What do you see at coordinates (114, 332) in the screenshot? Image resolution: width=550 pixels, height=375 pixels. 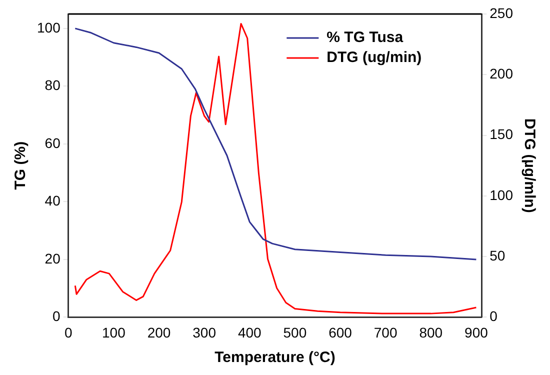 I see `x-tick-label: 100` at bounding box center [114, 332].